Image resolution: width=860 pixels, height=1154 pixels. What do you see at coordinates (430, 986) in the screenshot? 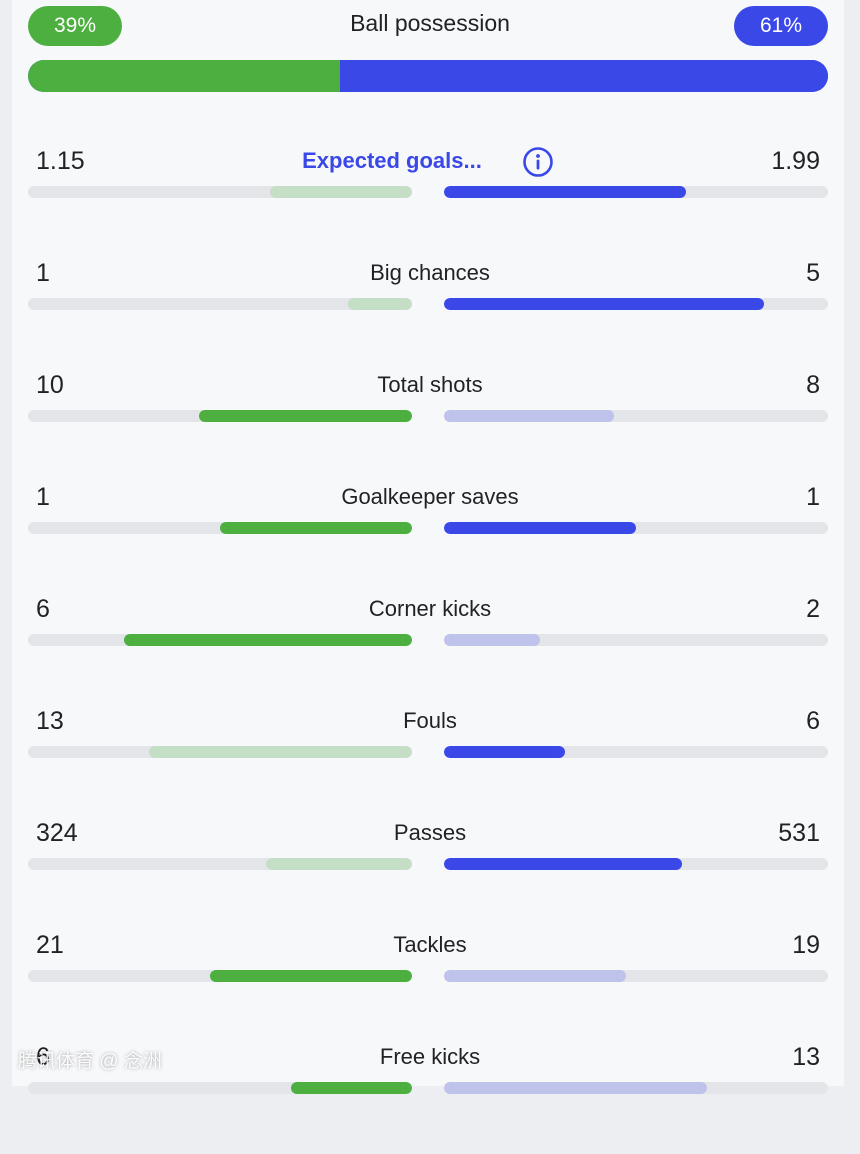
I see `stat-row-tackles: 21 Tackles 19` at bounding box center [430, 986].